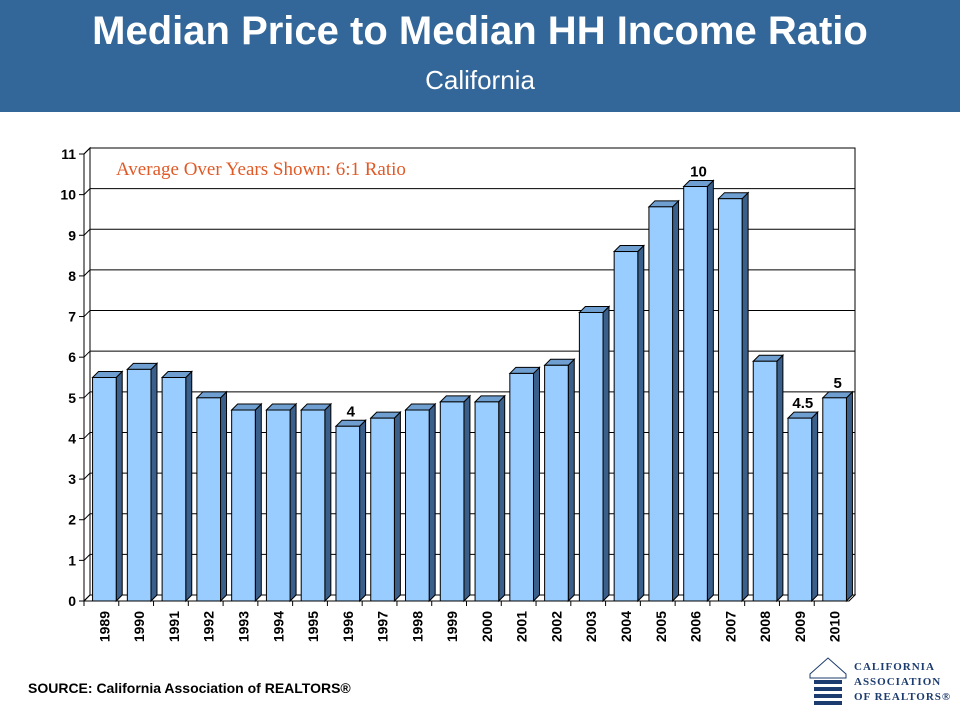  What do you see at coordinates (313, 626) in the screenshot?
I see `x-tick-label: 1995` at bounding box center [313, 626].